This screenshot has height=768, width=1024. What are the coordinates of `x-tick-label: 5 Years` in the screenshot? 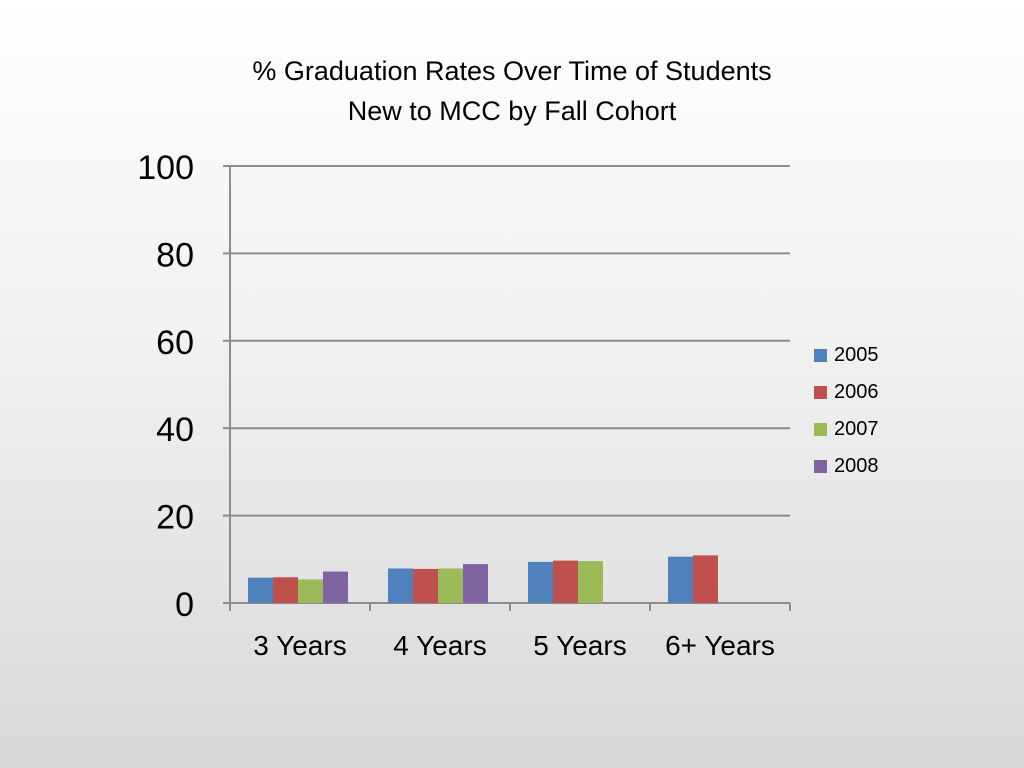 It's located at (579, 645).